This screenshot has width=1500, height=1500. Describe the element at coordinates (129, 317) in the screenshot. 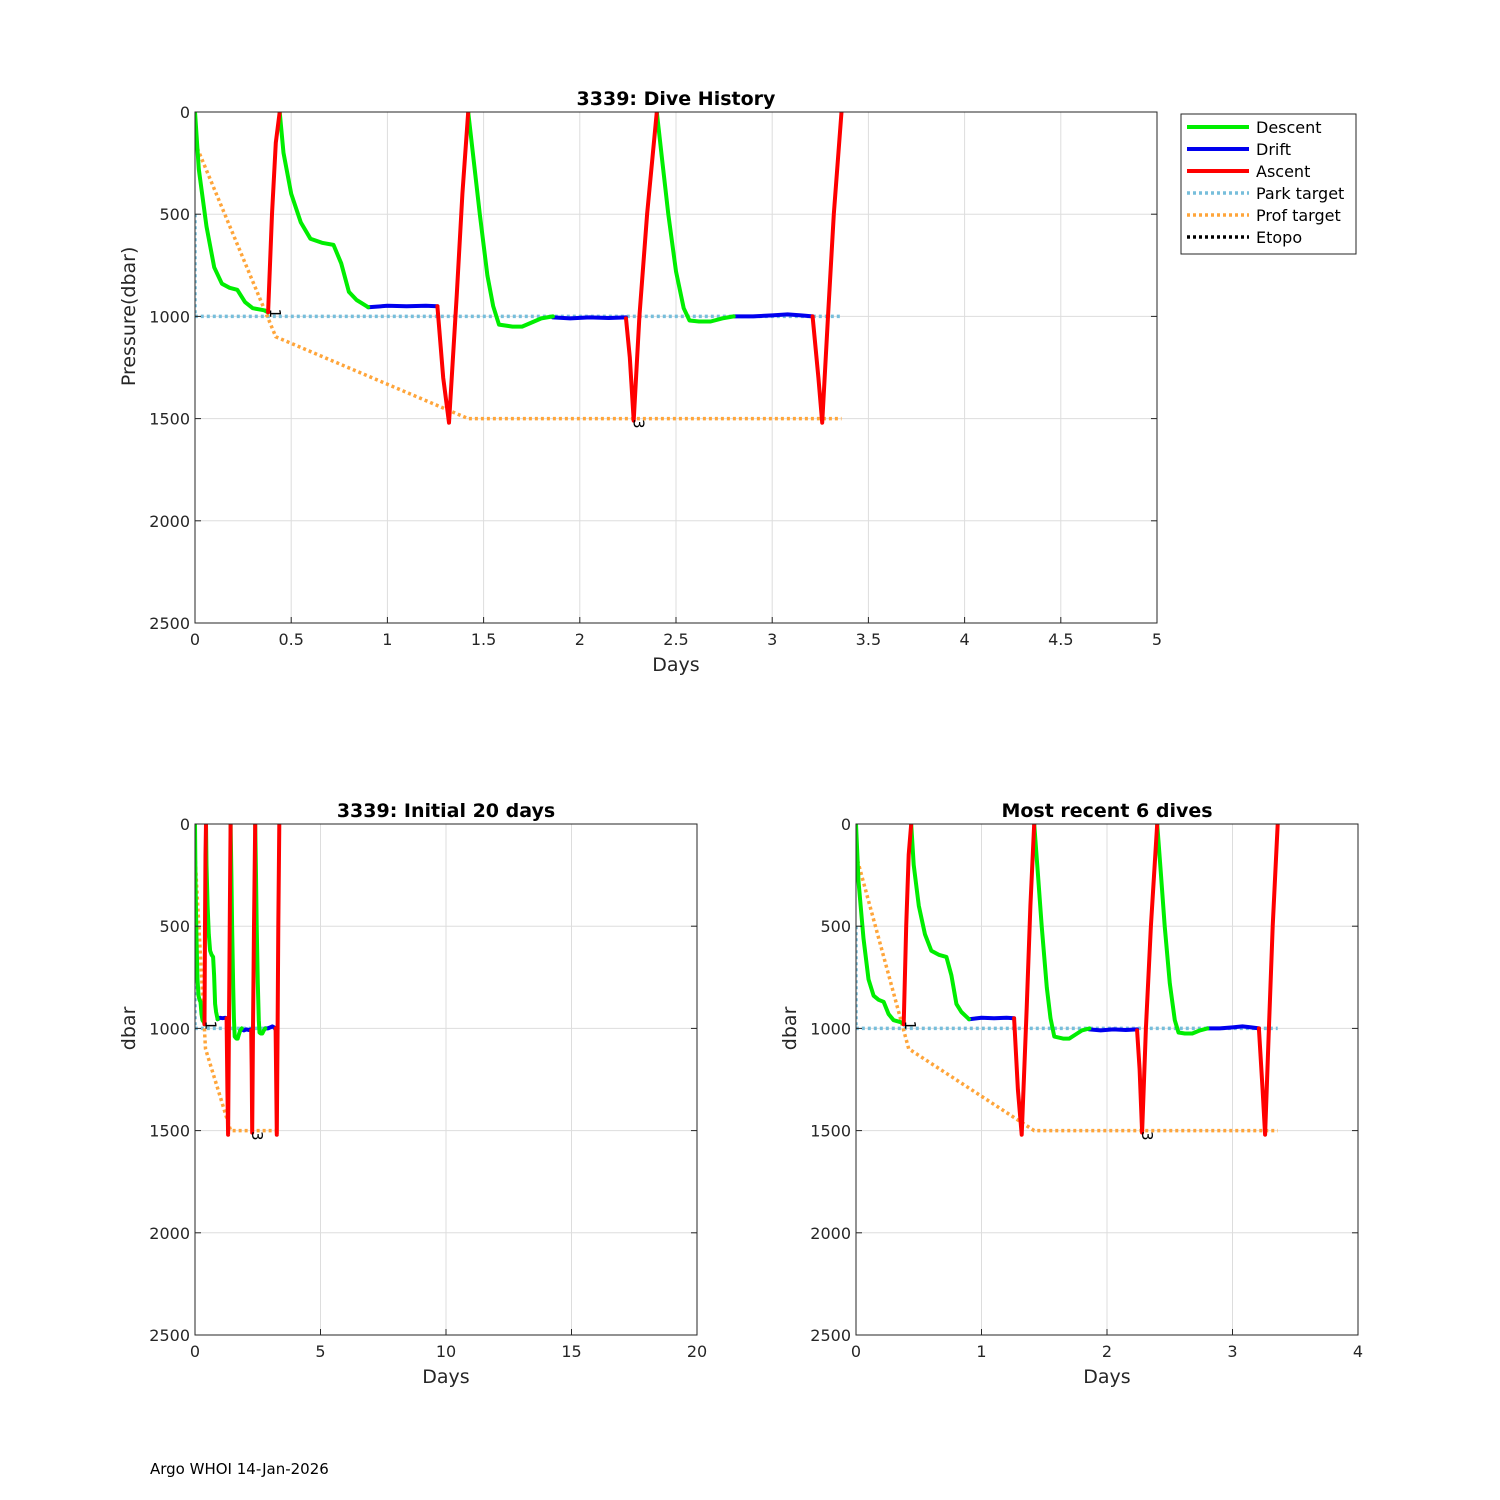

I see `y-axis-label: Pressure(dbar)` at that location.